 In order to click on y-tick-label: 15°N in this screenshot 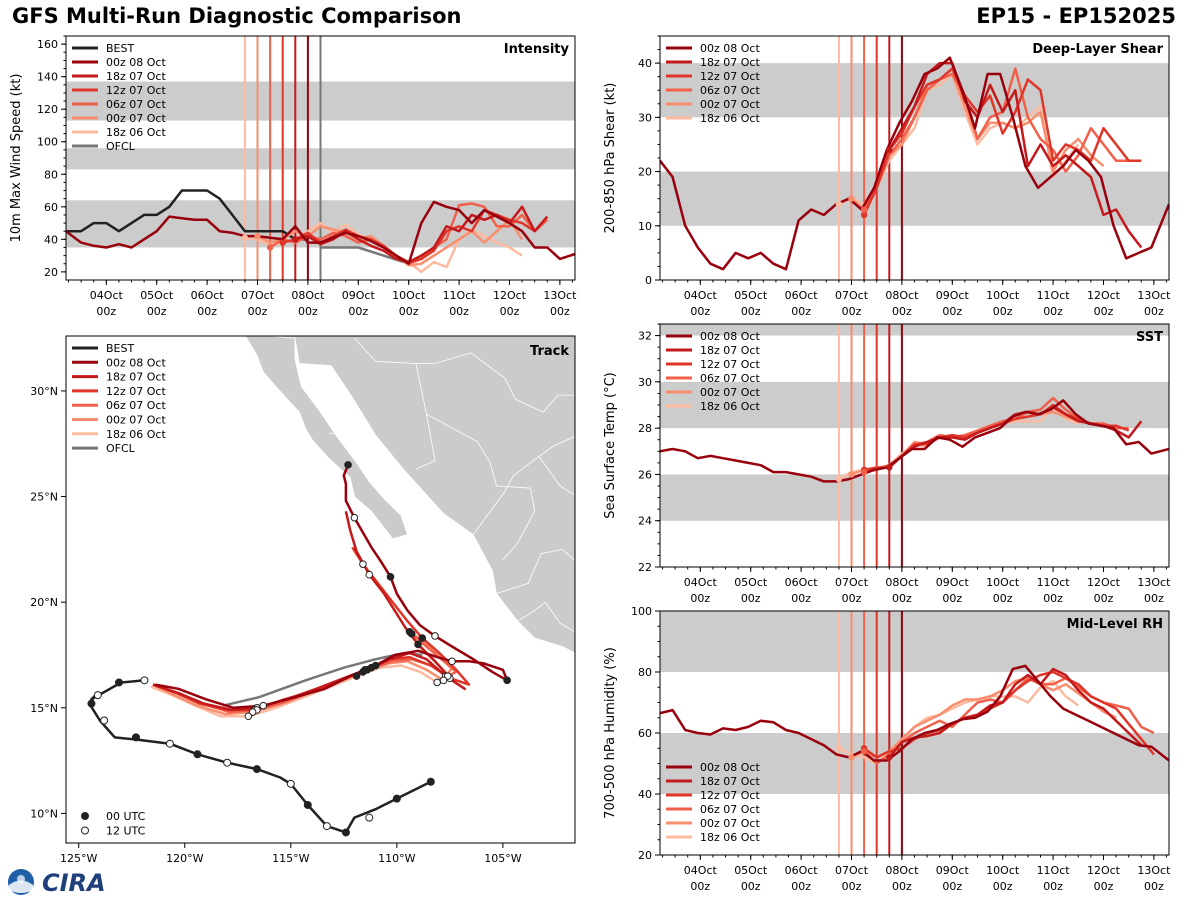, I will do `click(44, 708)`.